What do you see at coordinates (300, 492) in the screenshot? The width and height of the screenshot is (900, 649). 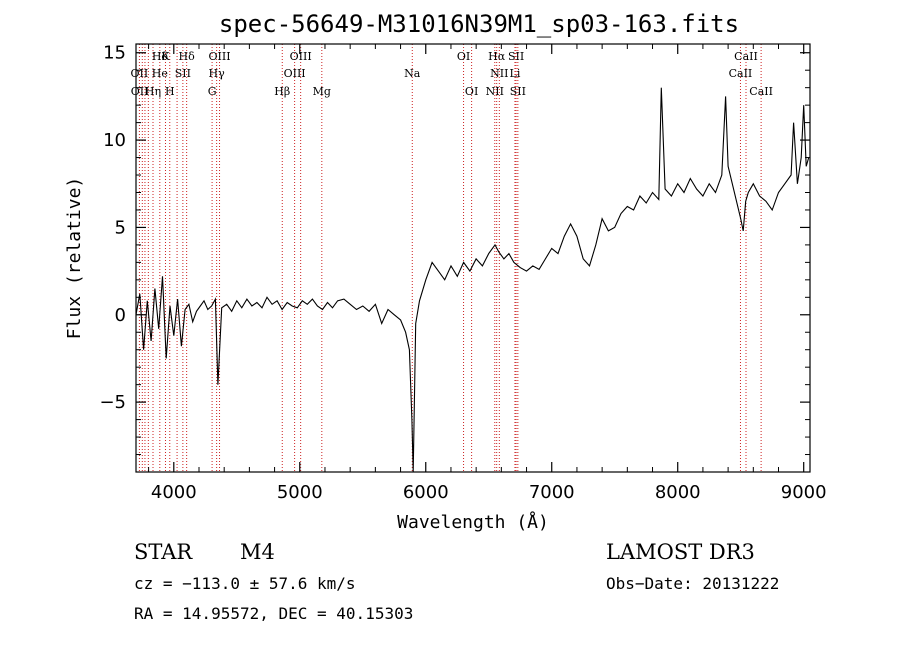 I see `x-tick-label: 5000` at bounding box center [300, 492].